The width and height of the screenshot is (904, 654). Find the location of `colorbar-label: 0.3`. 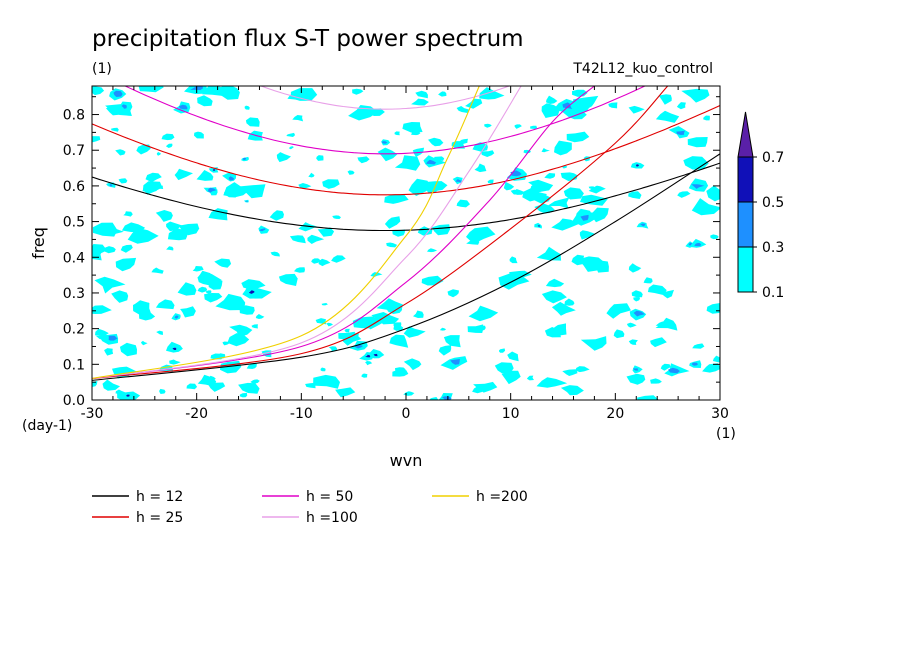

colorbar-label: 0.3 is located at coordinates (773, 248).